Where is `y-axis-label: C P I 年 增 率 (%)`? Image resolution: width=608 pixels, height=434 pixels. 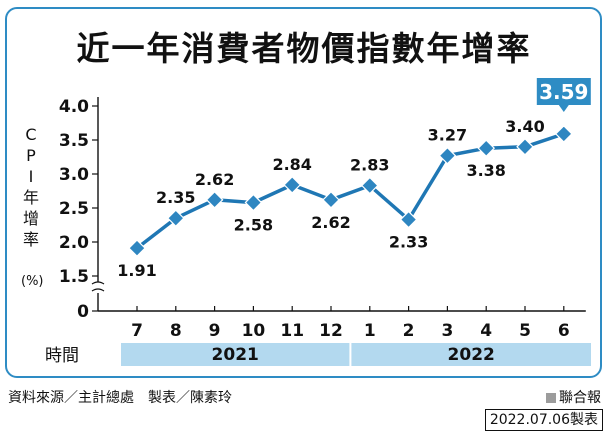 y-axis-label: C P I 年 增 率 (%) is located at coordinates (32, 208).